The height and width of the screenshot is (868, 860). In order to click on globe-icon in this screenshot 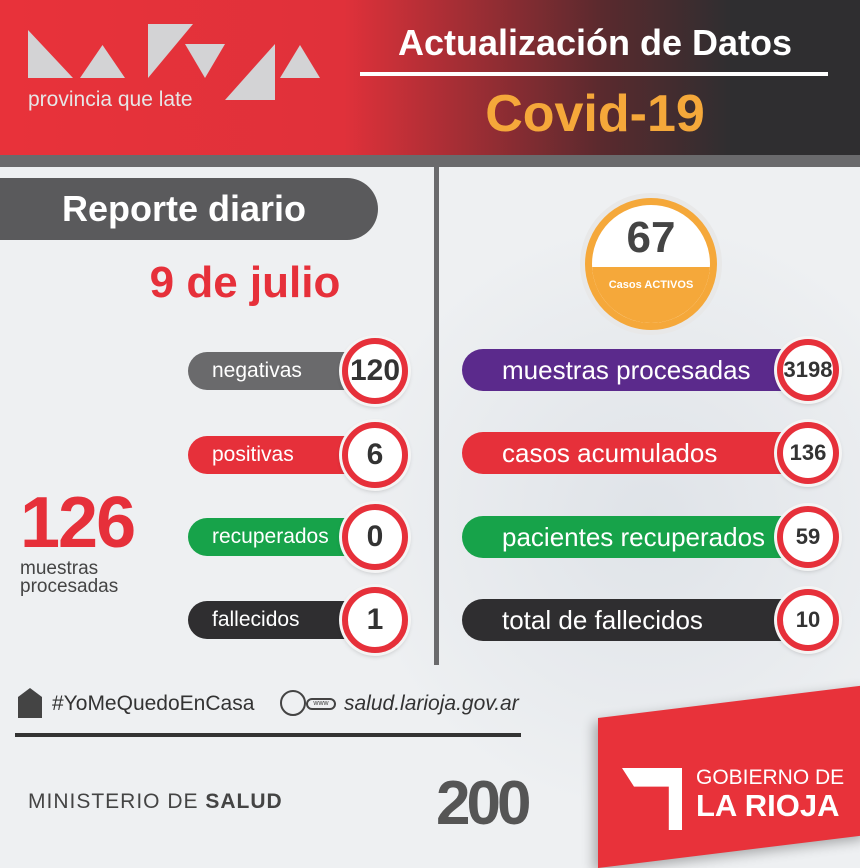, I will do `click(293, 703)`.